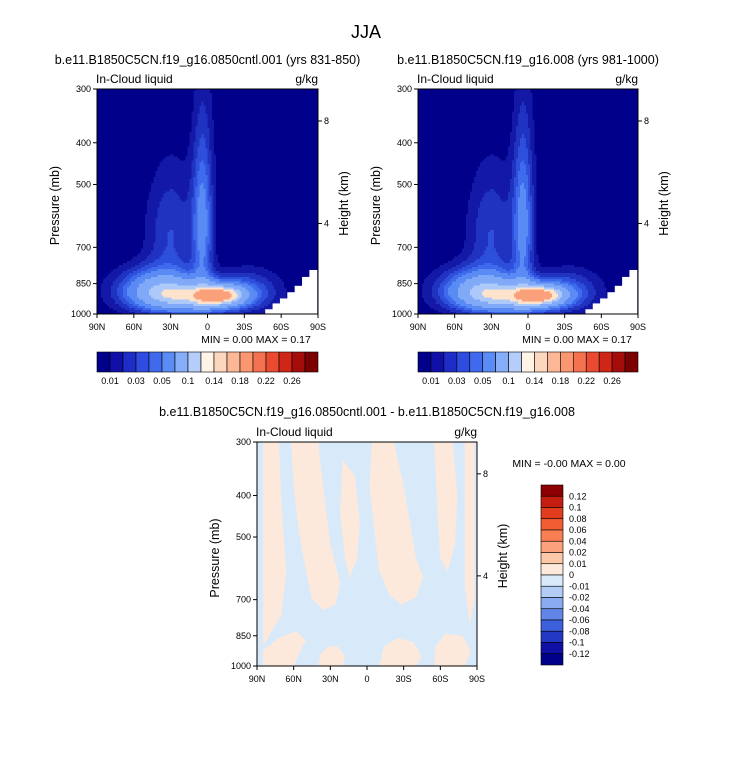 This screenshot has height=760, width=733. I want to click on missing-data-column, so click(306, 295).